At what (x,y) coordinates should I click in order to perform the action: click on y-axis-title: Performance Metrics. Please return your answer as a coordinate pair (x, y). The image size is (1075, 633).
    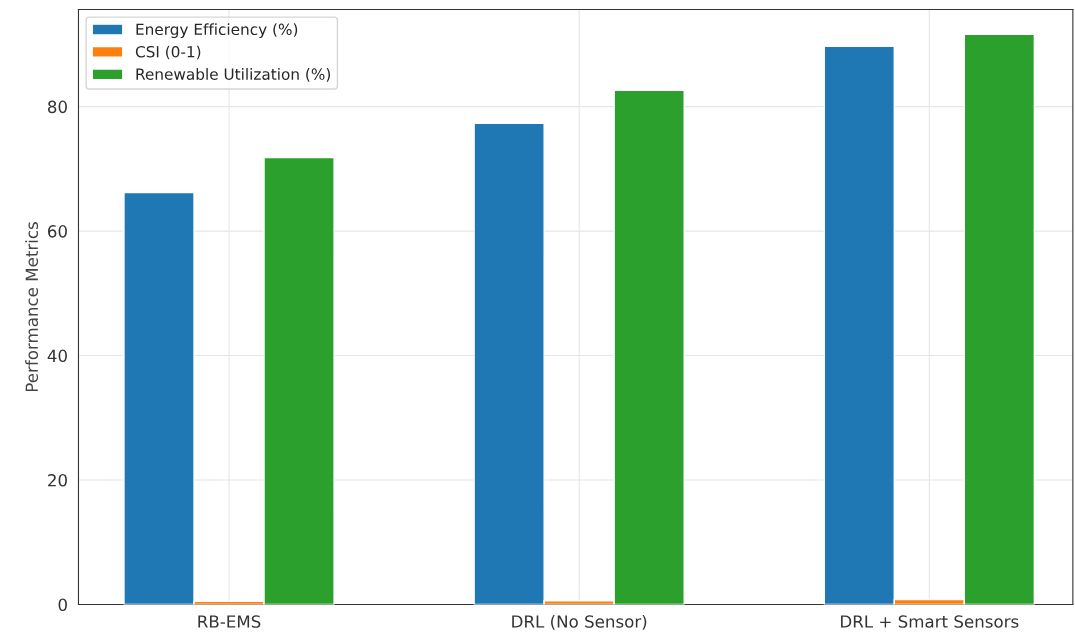
    Looking at the image, I should click on (32, 307).